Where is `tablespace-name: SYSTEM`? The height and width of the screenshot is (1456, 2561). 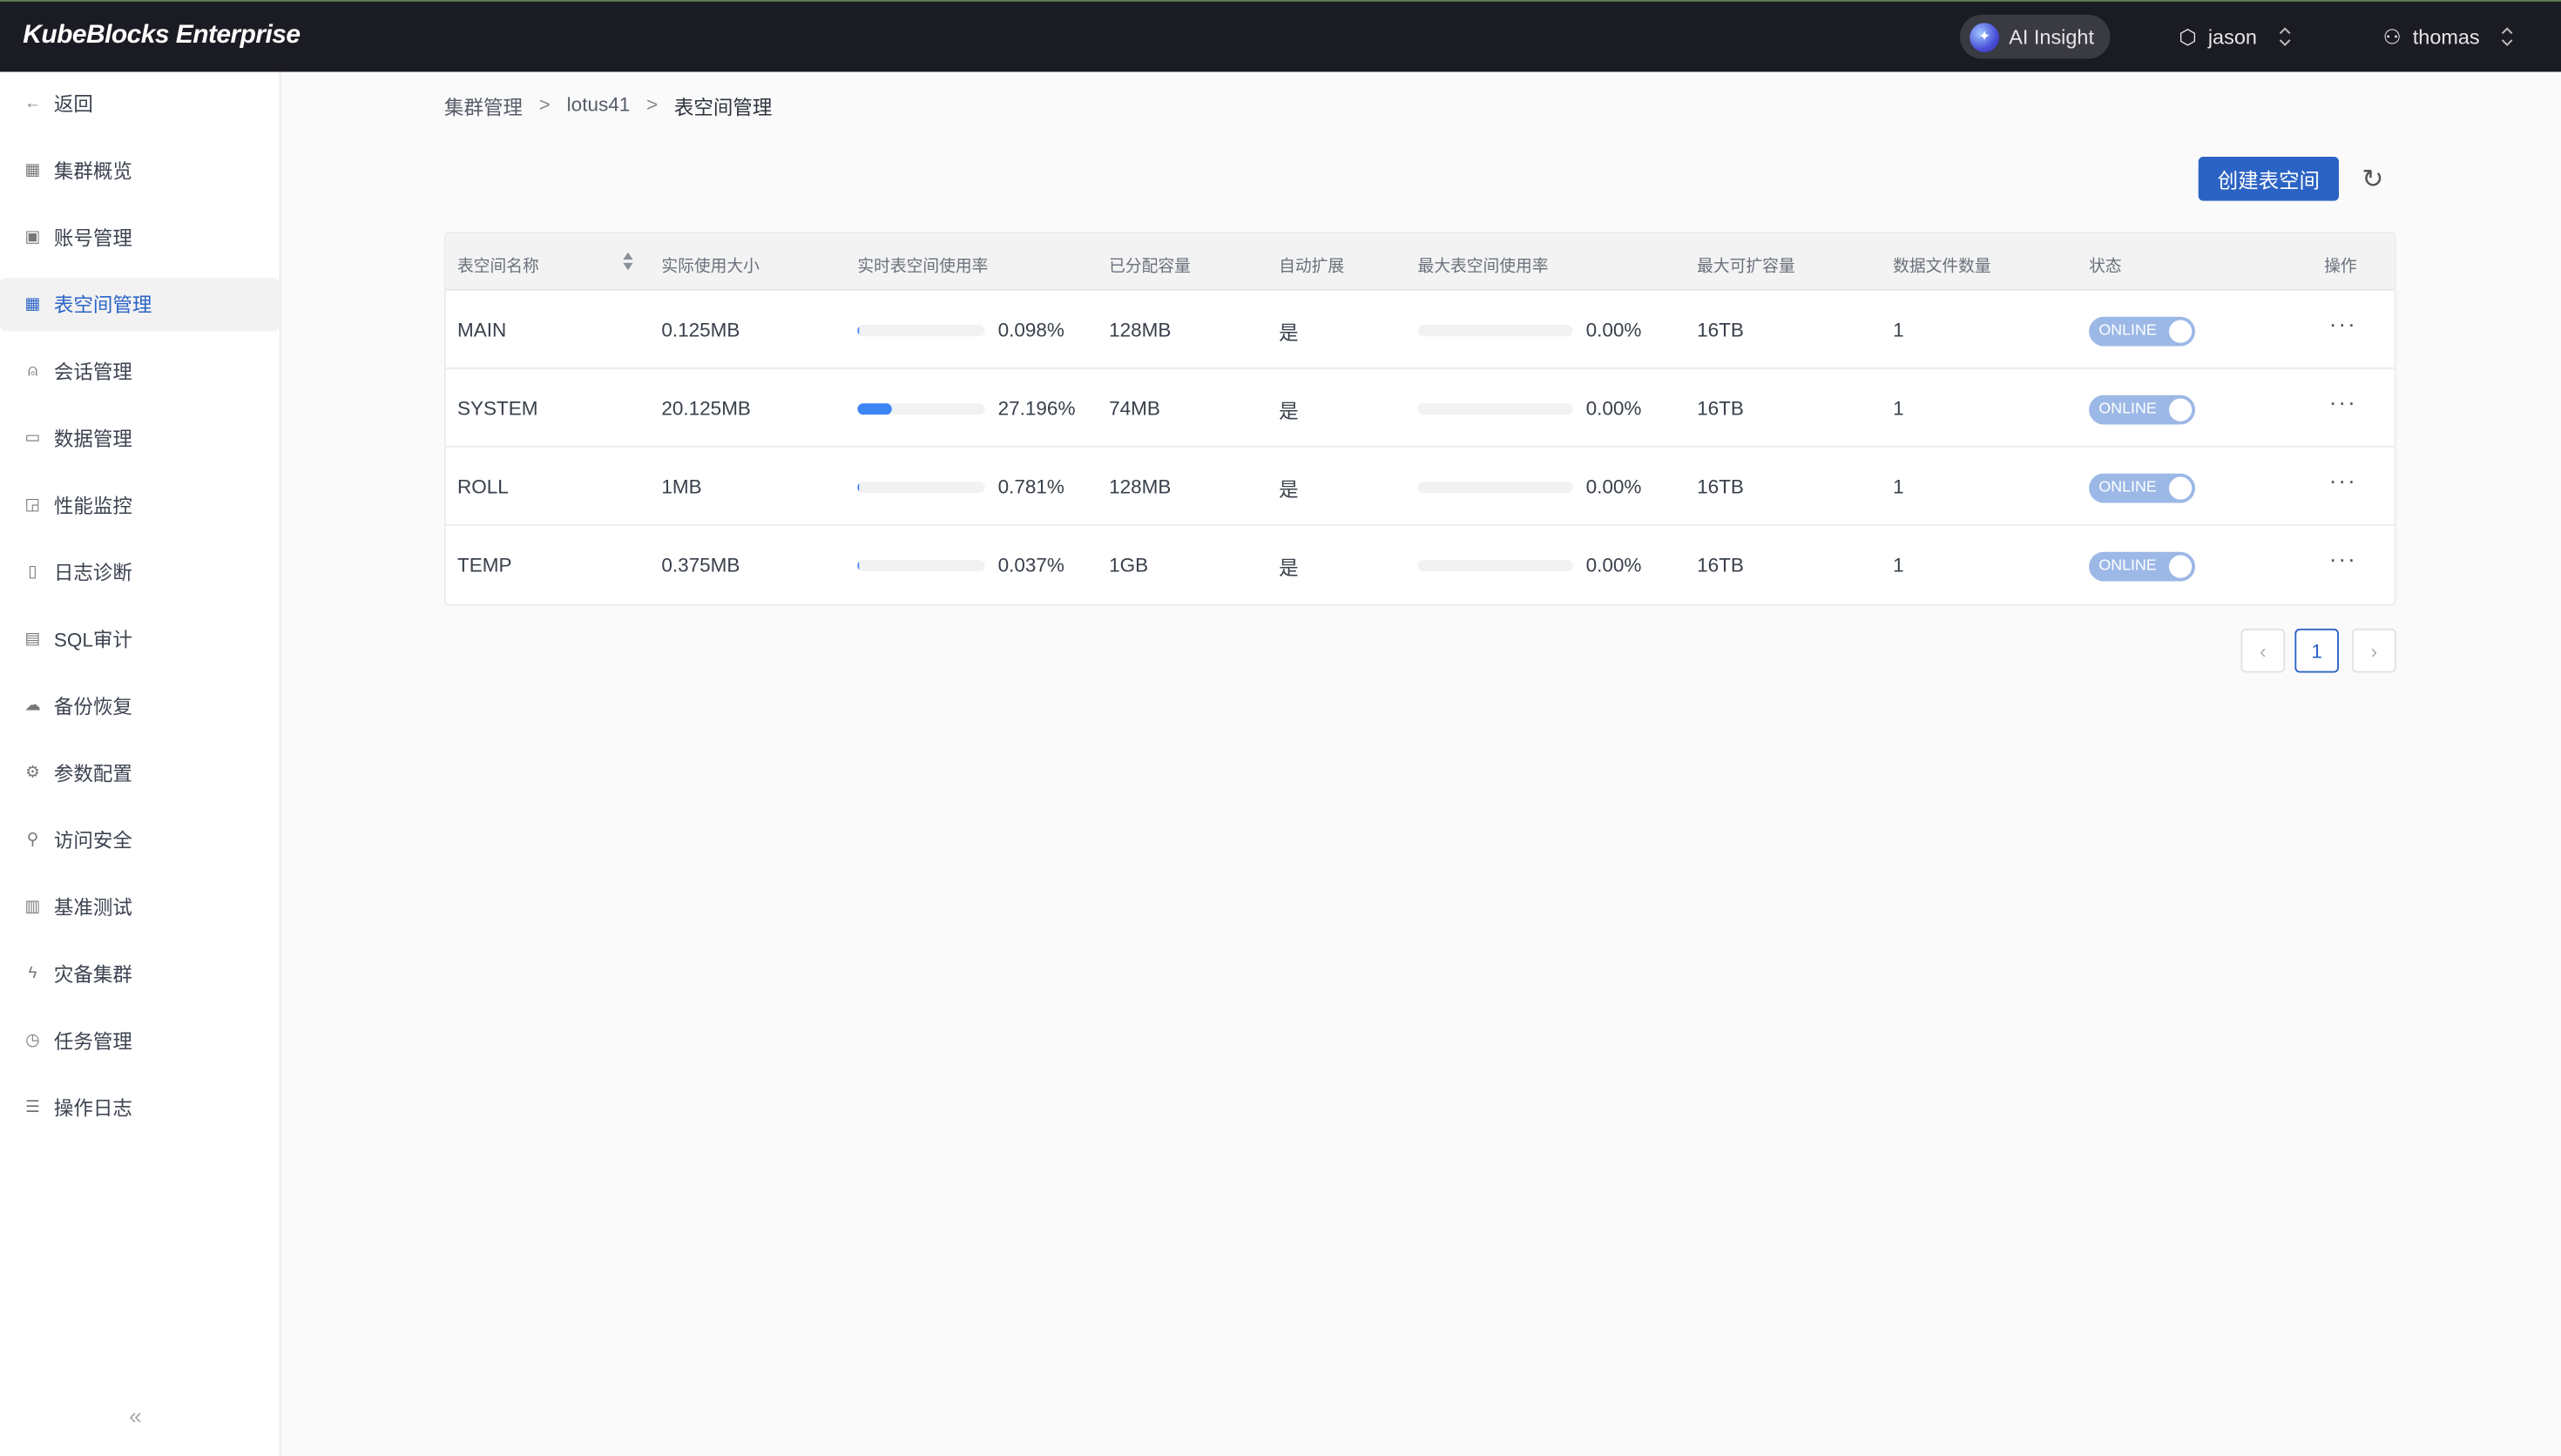 tablespace-name: SYSTEM is located at coordinates (497, 408).